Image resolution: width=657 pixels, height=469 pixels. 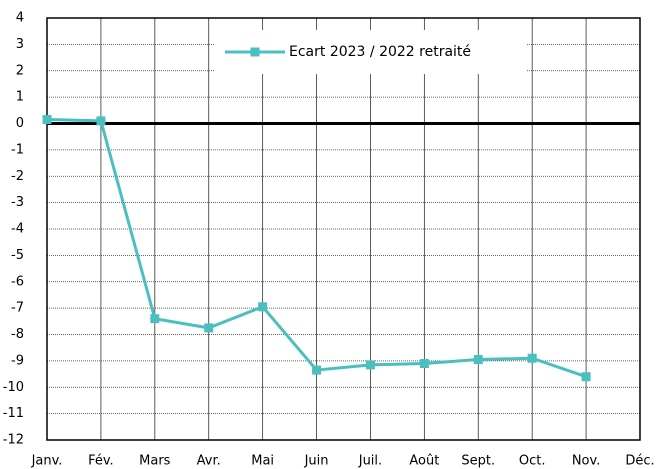 I want to click on x-tick-label: Mai, so click(x=262, y=461).